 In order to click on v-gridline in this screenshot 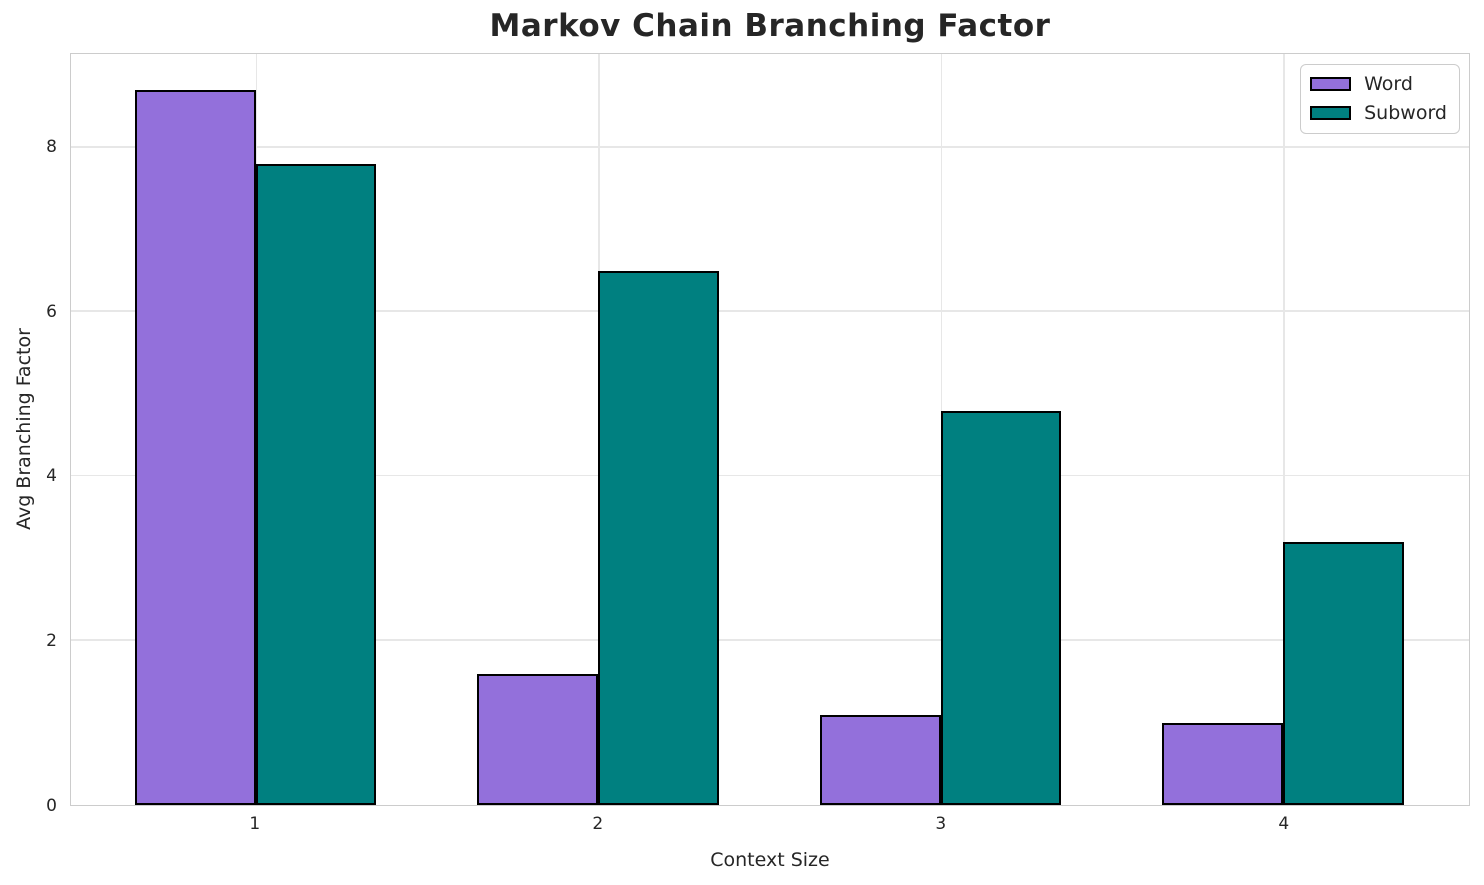, I will do `click(1284, 429)`.